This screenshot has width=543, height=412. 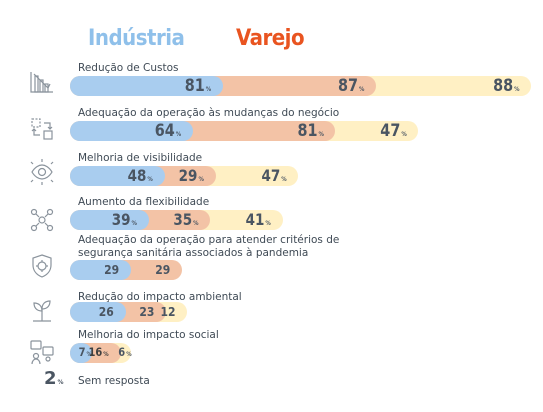 What do you see at coordinates (258, 220) in the screenshot?
I see `value-label: 41%` at bounding box center [258, 220].